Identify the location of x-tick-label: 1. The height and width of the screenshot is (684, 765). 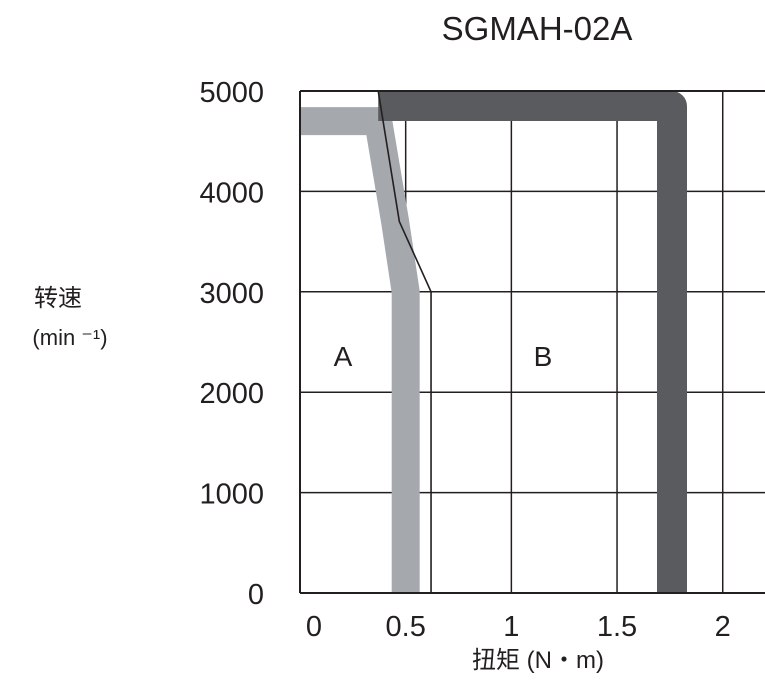
(511, 627).